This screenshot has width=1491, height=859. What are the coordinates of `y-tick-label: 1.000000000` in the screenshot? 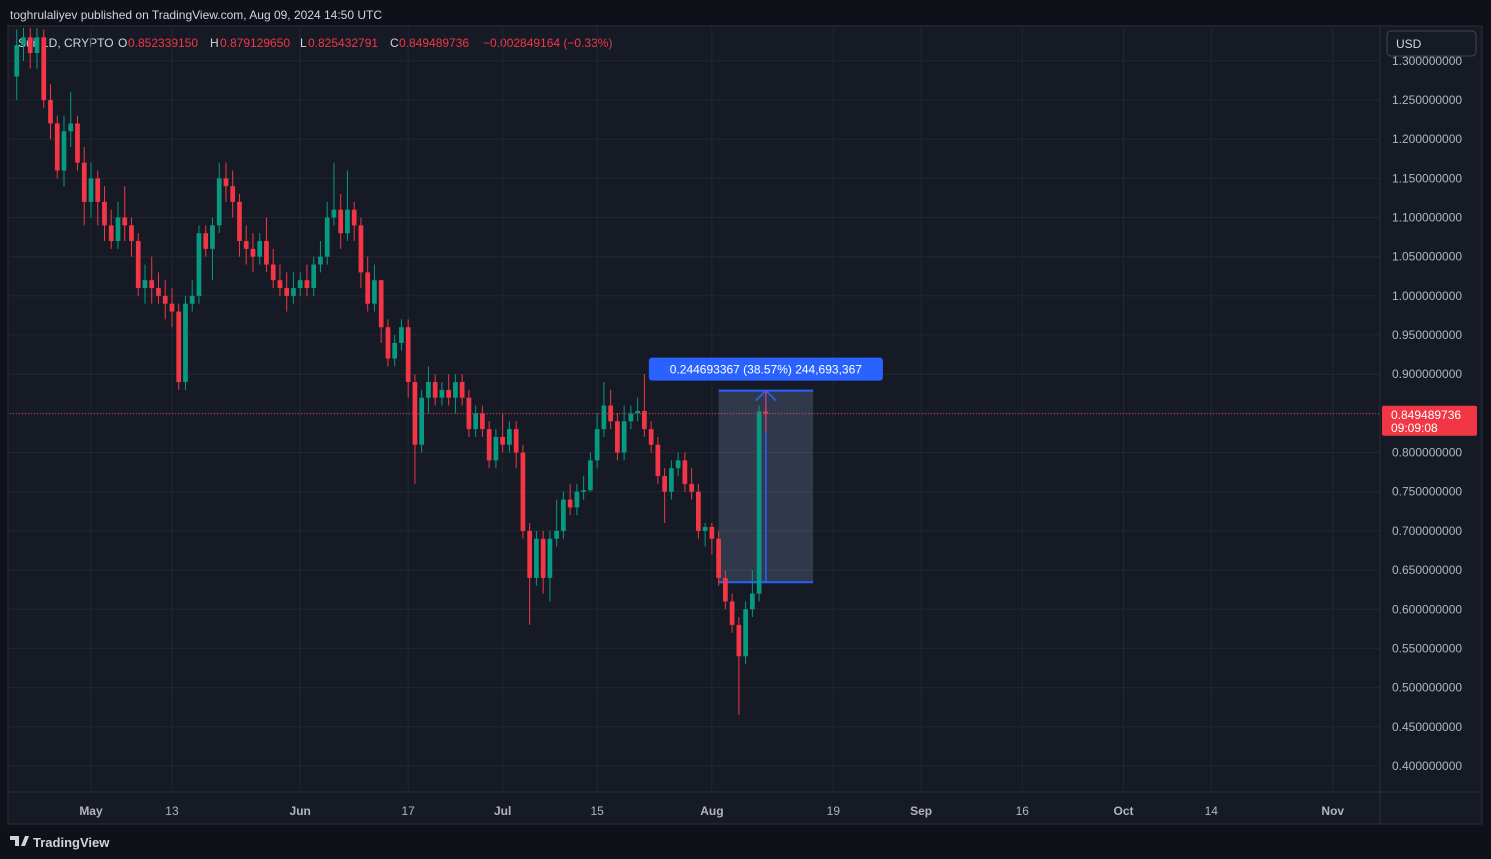 It's located at (1427, 296).